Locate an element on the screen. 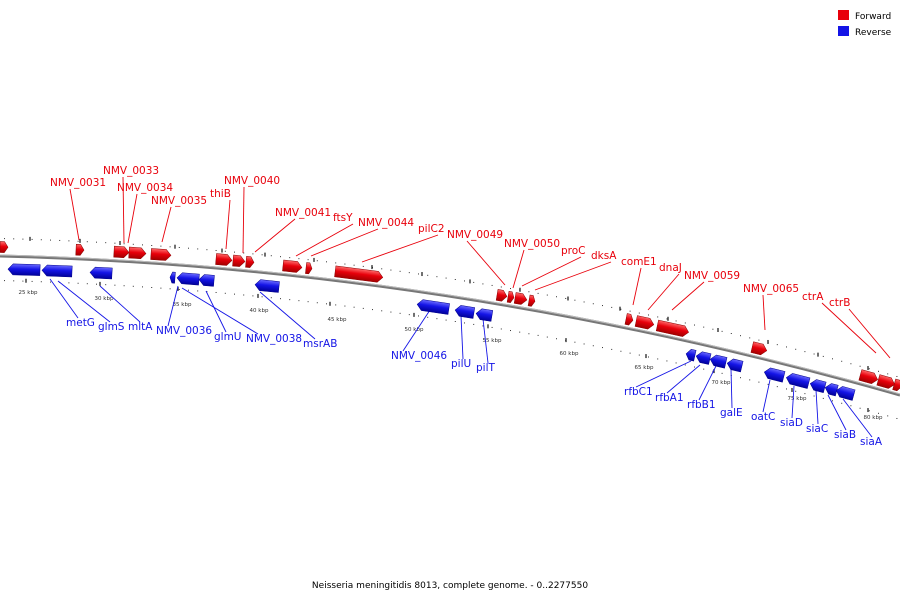 Image resolution: width=900 pixels, height=600 pixels. gene-arrow-f13 is located at coordinates (520, 298).